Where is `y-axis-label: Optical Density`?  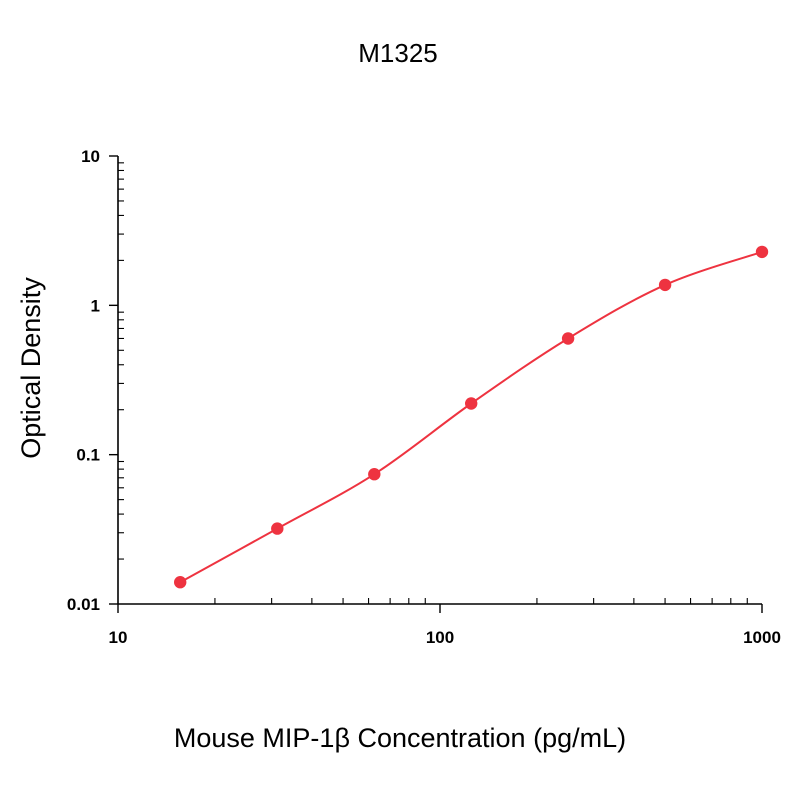 y-axis-label: Optical Density is located at coordinates (31, 368).